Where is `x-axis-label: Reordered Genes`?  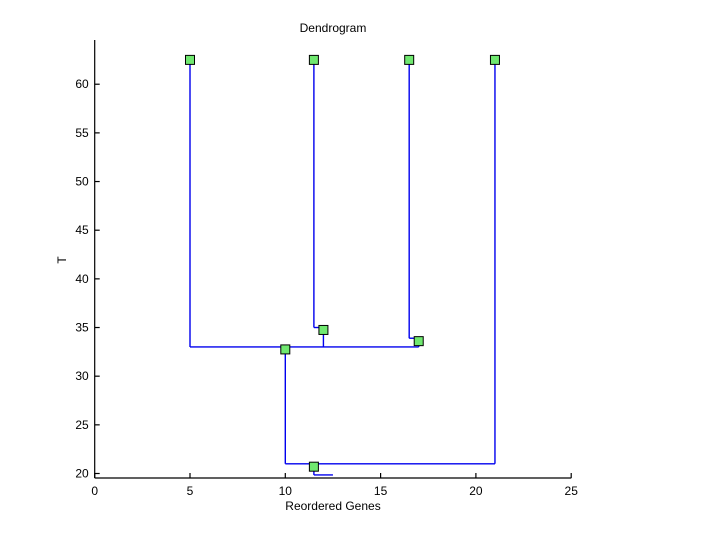 x-axis-label: Reordered Genes is located at coordinates (332, 506).